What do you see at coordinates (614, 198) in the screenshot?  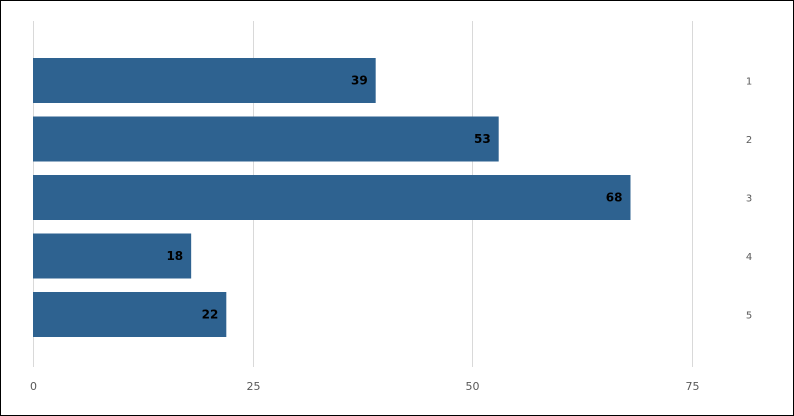 I see `data-label: 68` at bounding box center [614, 198].